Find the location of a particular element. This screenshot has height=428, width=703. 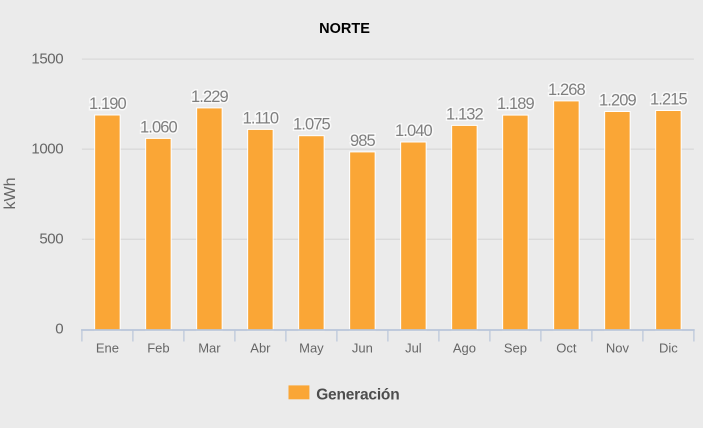

svg-text: Nov is located at coordinates (618, 348).